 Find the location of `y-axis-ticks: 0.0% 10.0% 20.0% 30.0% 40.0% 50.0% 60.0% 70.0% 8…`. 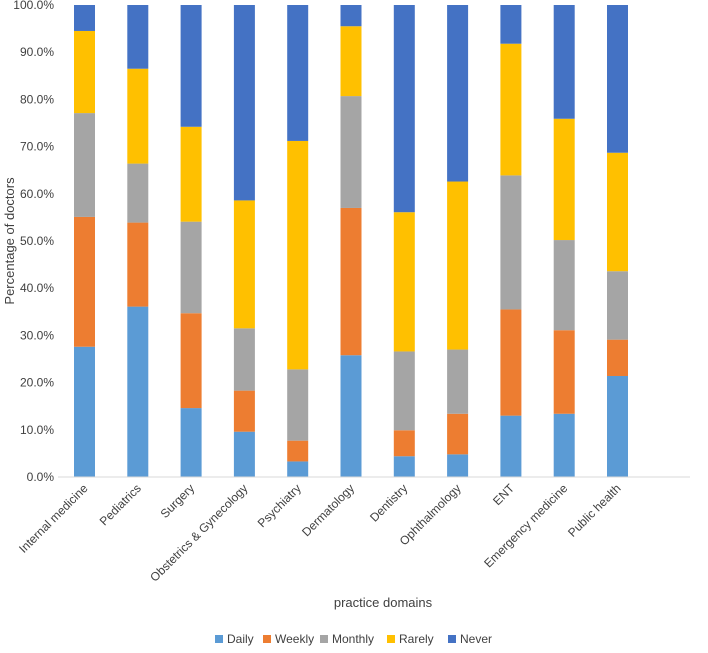

y-axis-ticks: 0.0% 10.0% 20.0% 30.0% 40.0% 50.0% 60.0% 70.0% 8… is located at coordinates (33, 242).